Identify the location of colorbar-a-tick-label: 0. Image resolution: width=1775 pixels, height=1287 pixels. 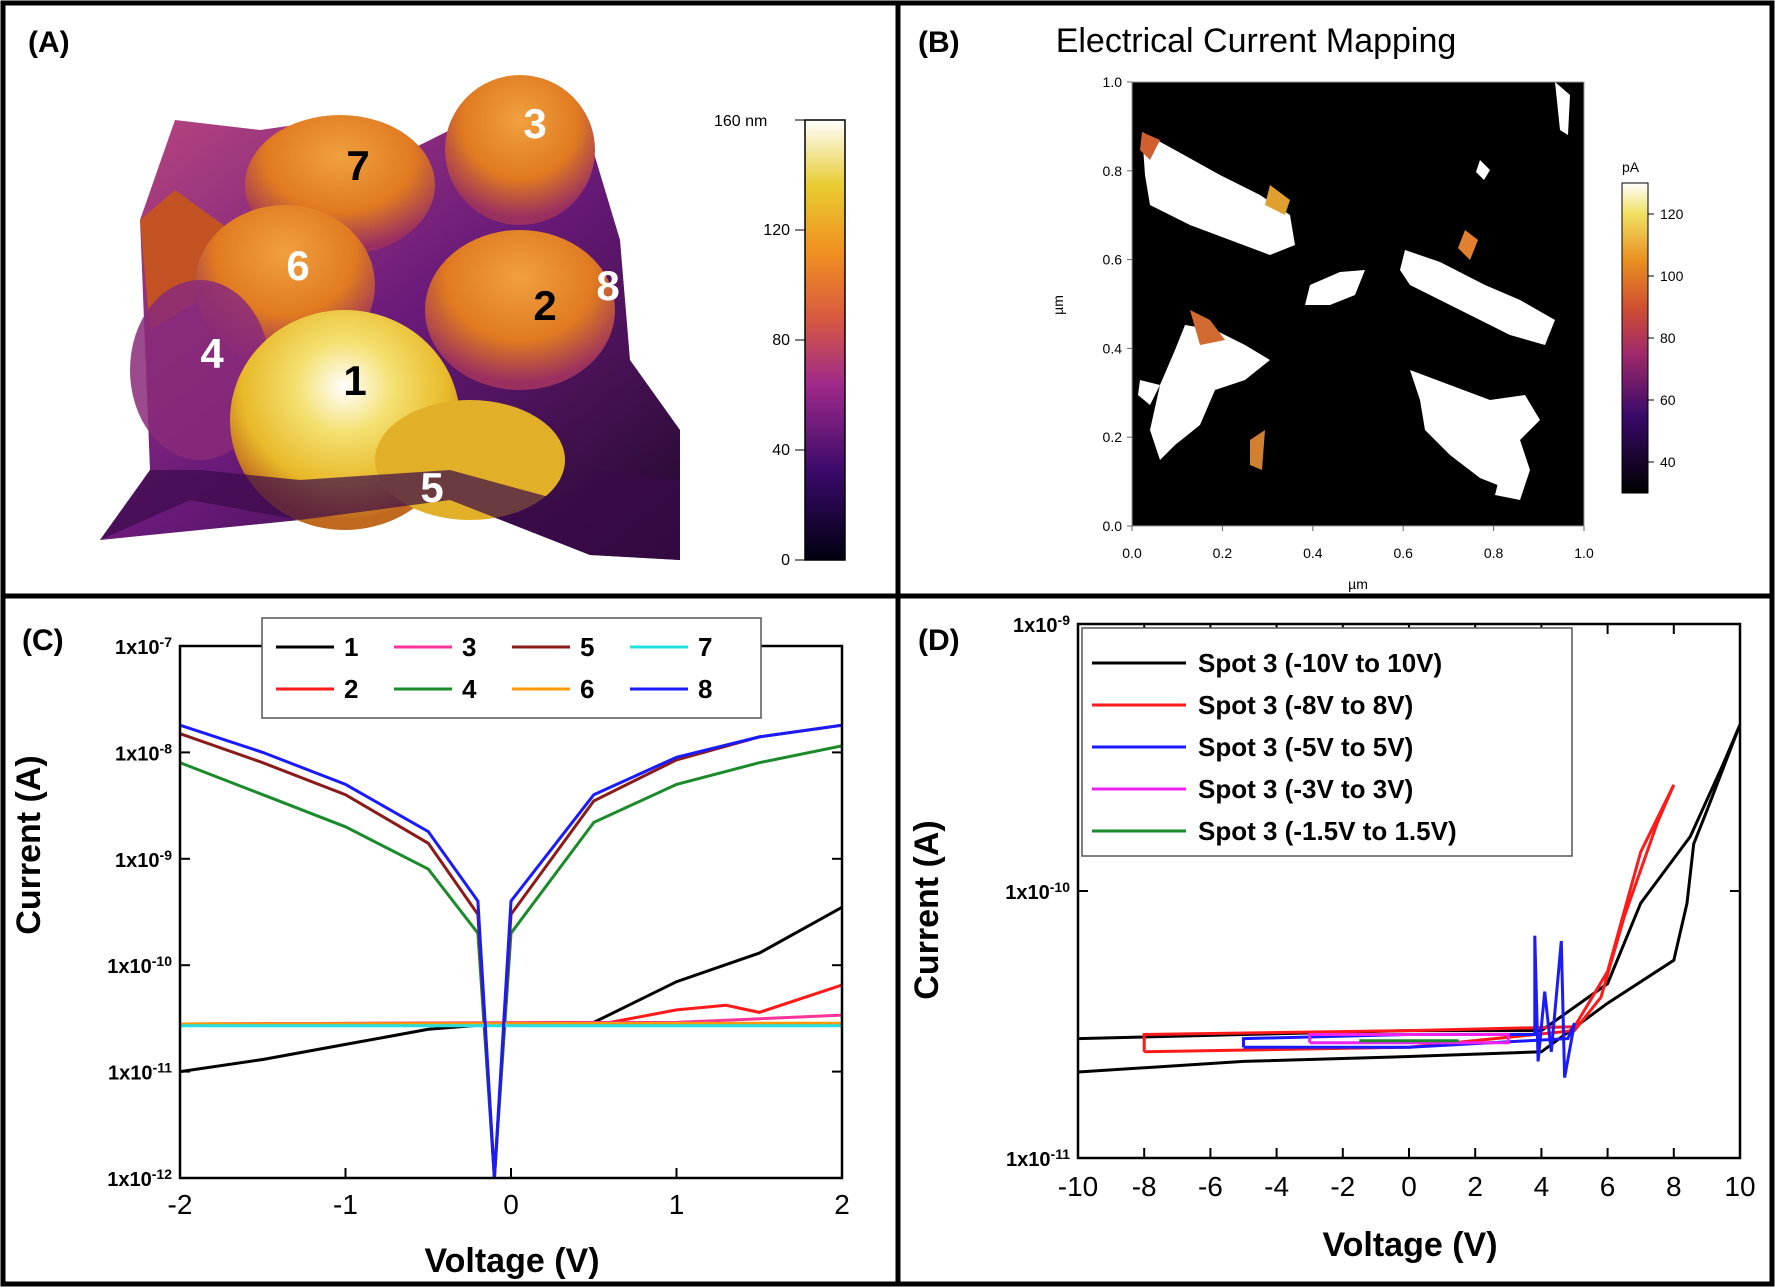
(785, 560).